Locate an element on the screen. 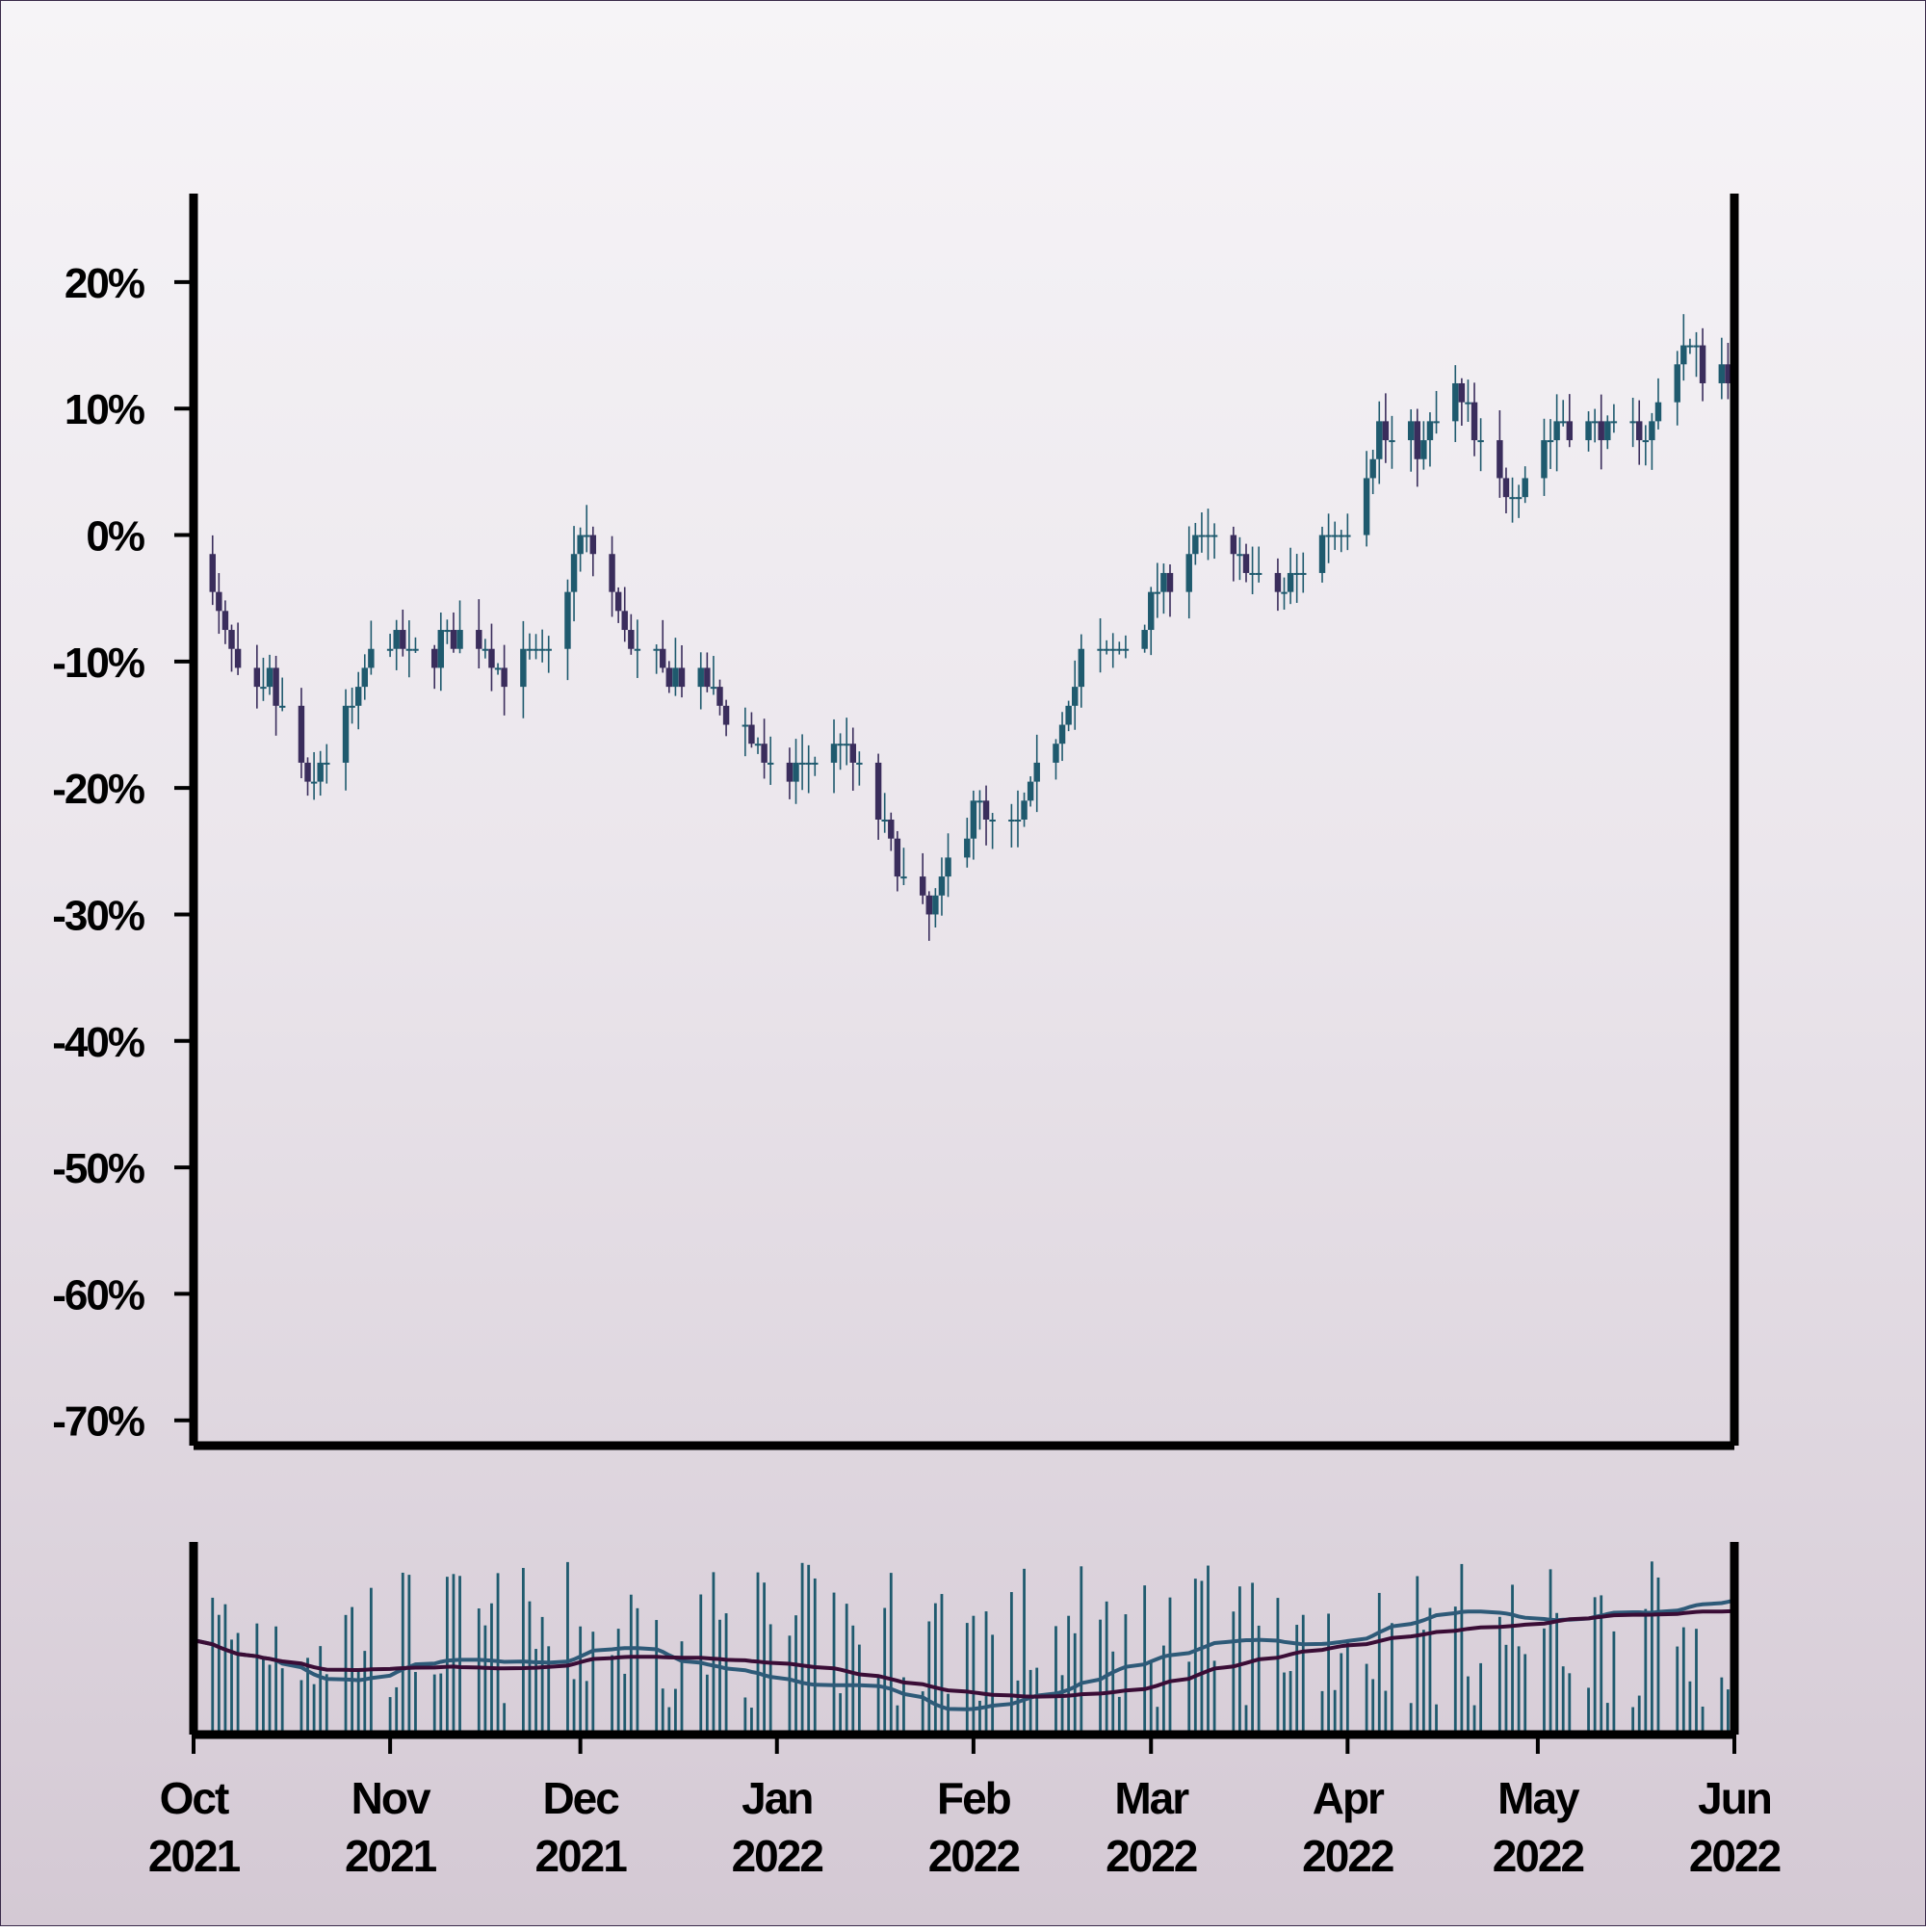 The width and height of the screenshot is (1926, 1932). y-tick-label: -50% is located at coordinates (98, 1168).